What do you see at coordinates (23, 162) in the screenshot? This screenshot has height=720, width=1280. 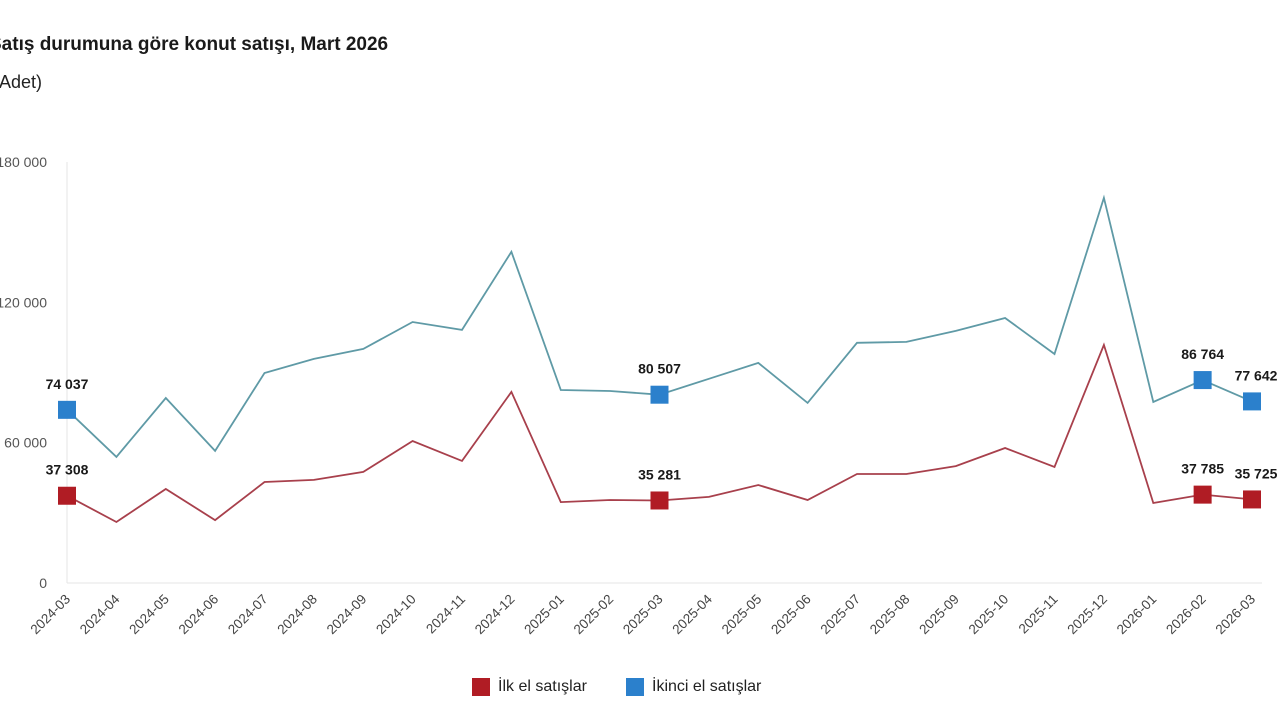 I see `y-tick-label: 180 000` at bounding box center [23, 162].